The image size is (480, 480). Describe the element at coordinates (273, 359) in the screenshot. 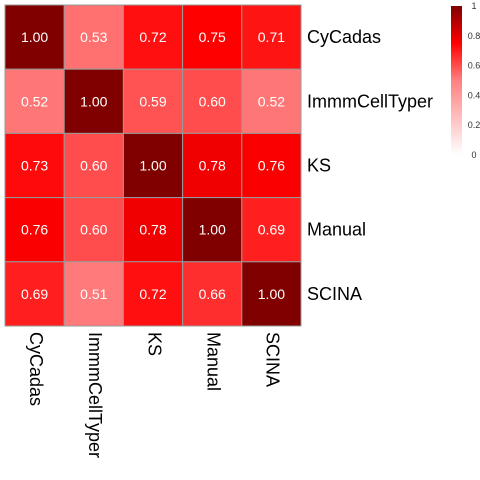

I see `column-label: SCINA` at that location.